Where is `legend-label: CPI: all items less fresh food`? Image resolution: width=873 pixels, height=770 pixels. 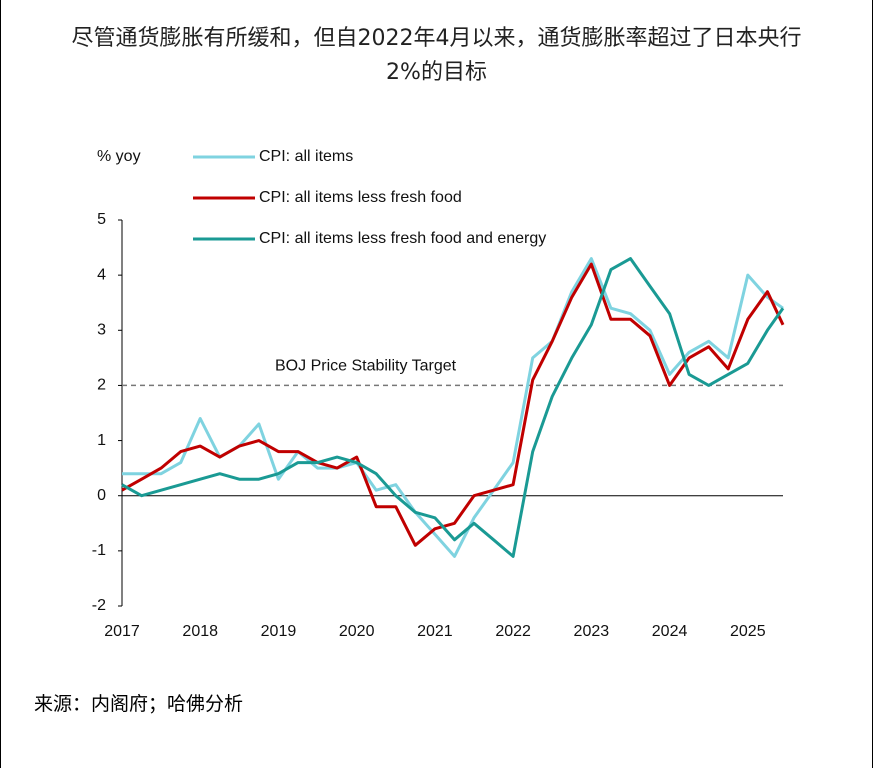 legend-label: CPI: all items less fresh food is located at coordinates (360, 197).